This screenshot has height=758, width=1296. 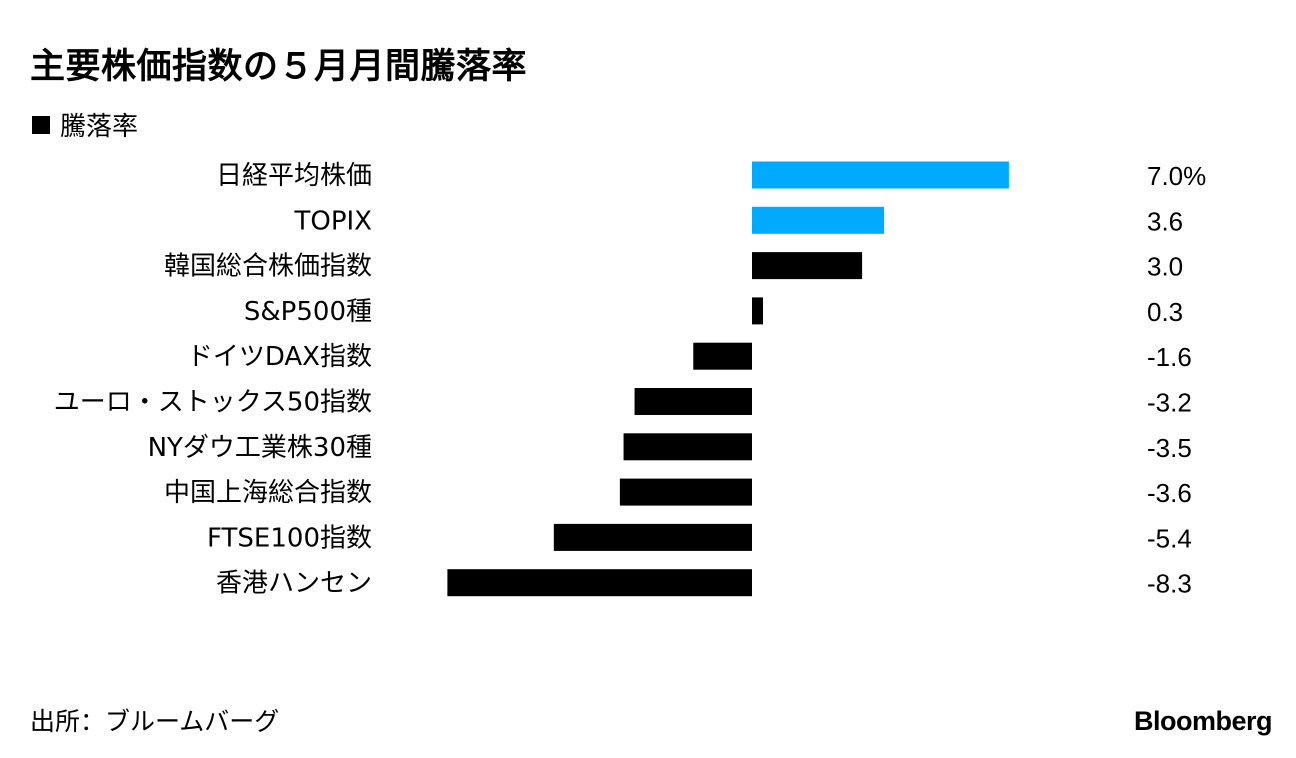 I want to click on category-label-3: S&P500種, so click(x=308, y=312).